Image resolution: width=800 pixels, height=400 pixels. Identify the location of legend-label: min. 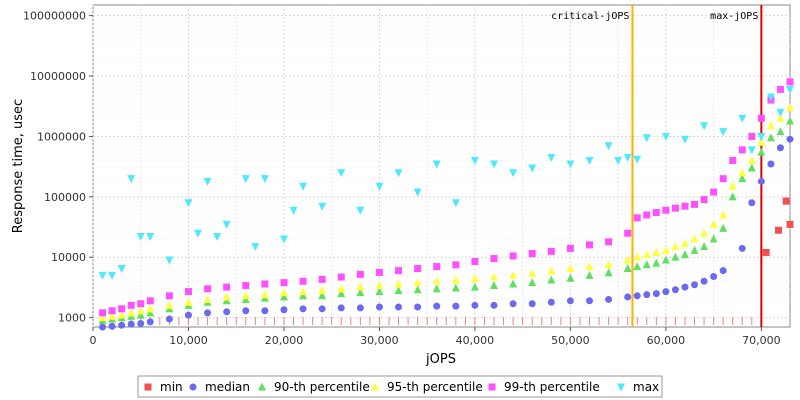
(171, 387).